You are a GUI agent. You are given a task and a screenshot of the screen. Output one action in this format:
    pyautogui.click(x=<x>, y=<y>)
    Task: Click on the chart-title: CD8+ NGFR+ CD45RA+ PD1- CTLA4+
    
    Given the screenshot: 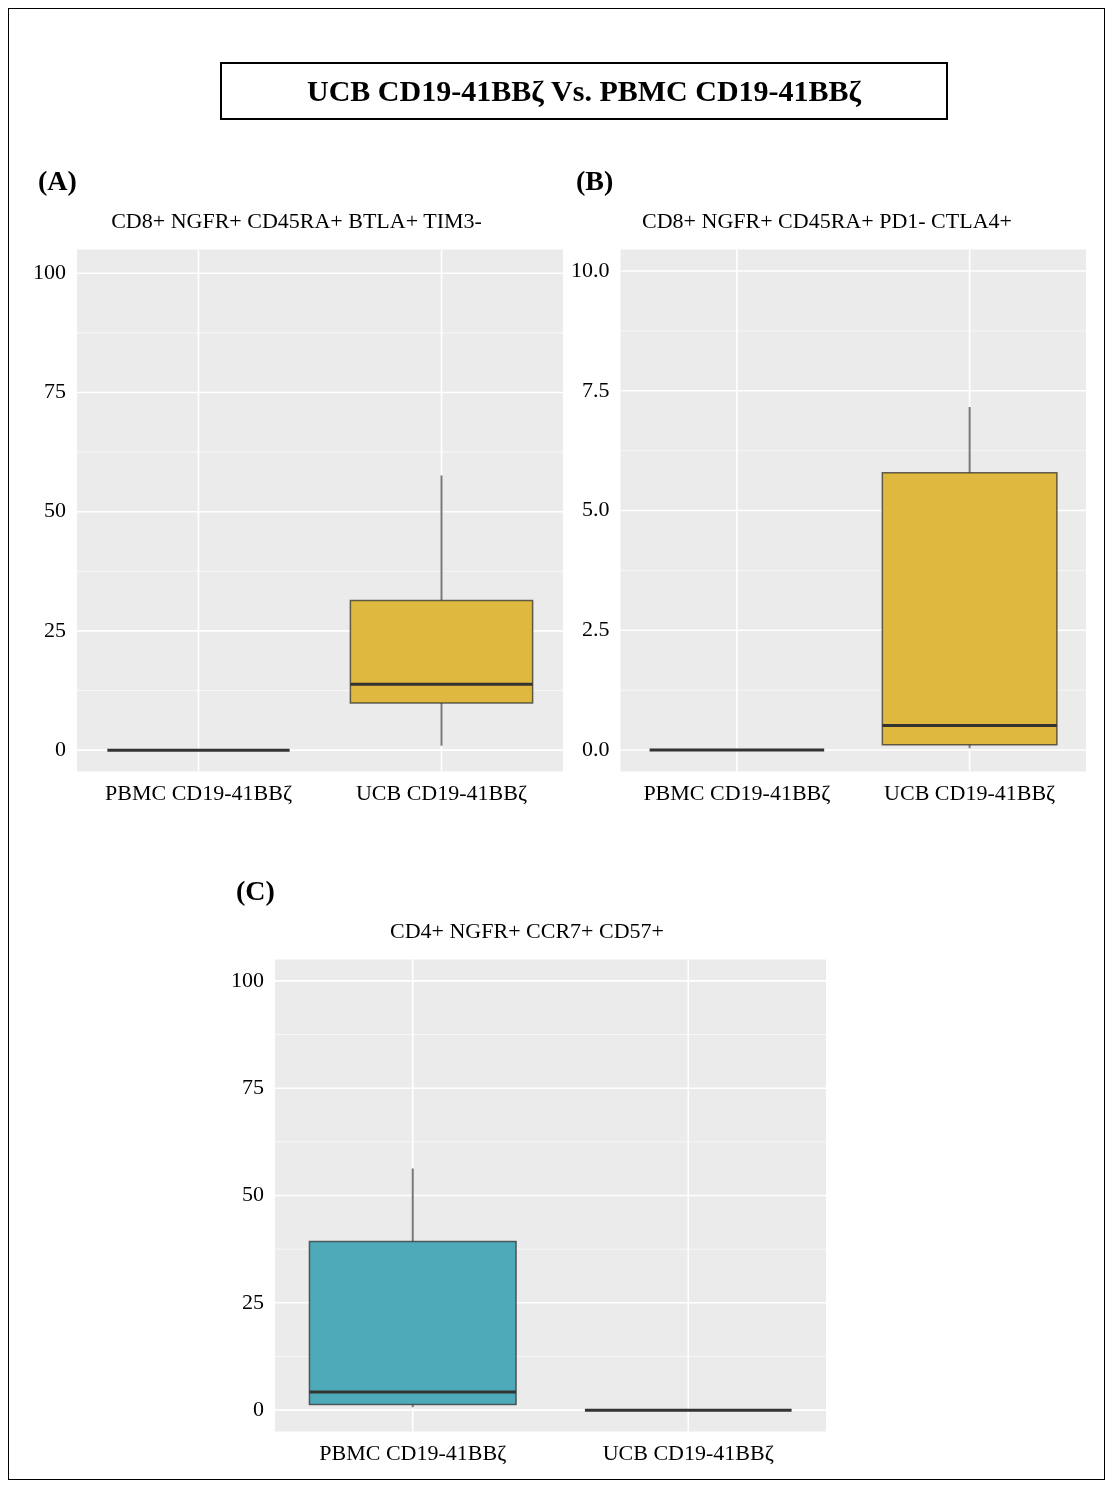 What is the action you would take?
    pyautogui.click(x=827, y=220)
    